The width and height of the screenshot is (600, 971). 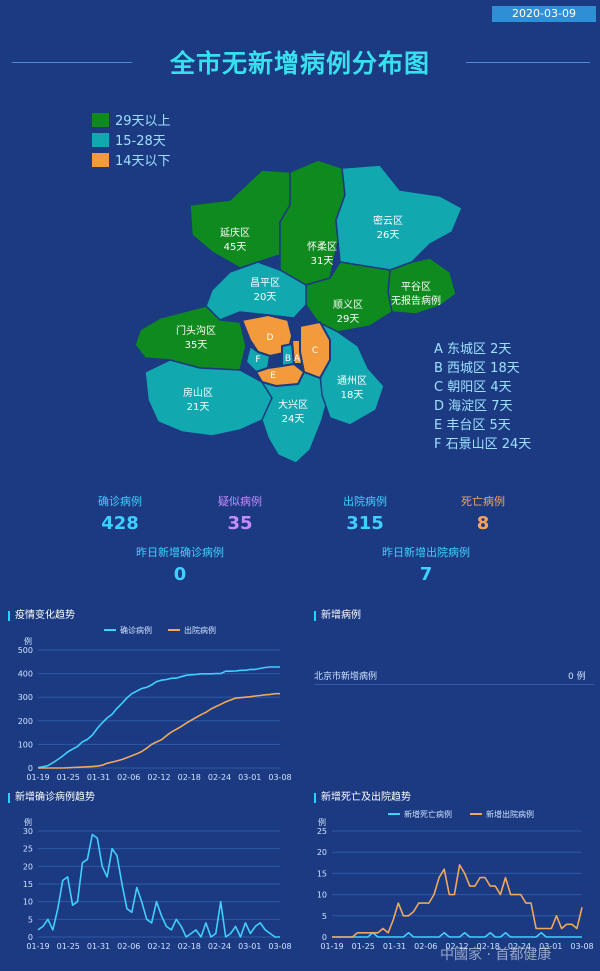 I want to click on title-line-right, so click(x=528, y=62).